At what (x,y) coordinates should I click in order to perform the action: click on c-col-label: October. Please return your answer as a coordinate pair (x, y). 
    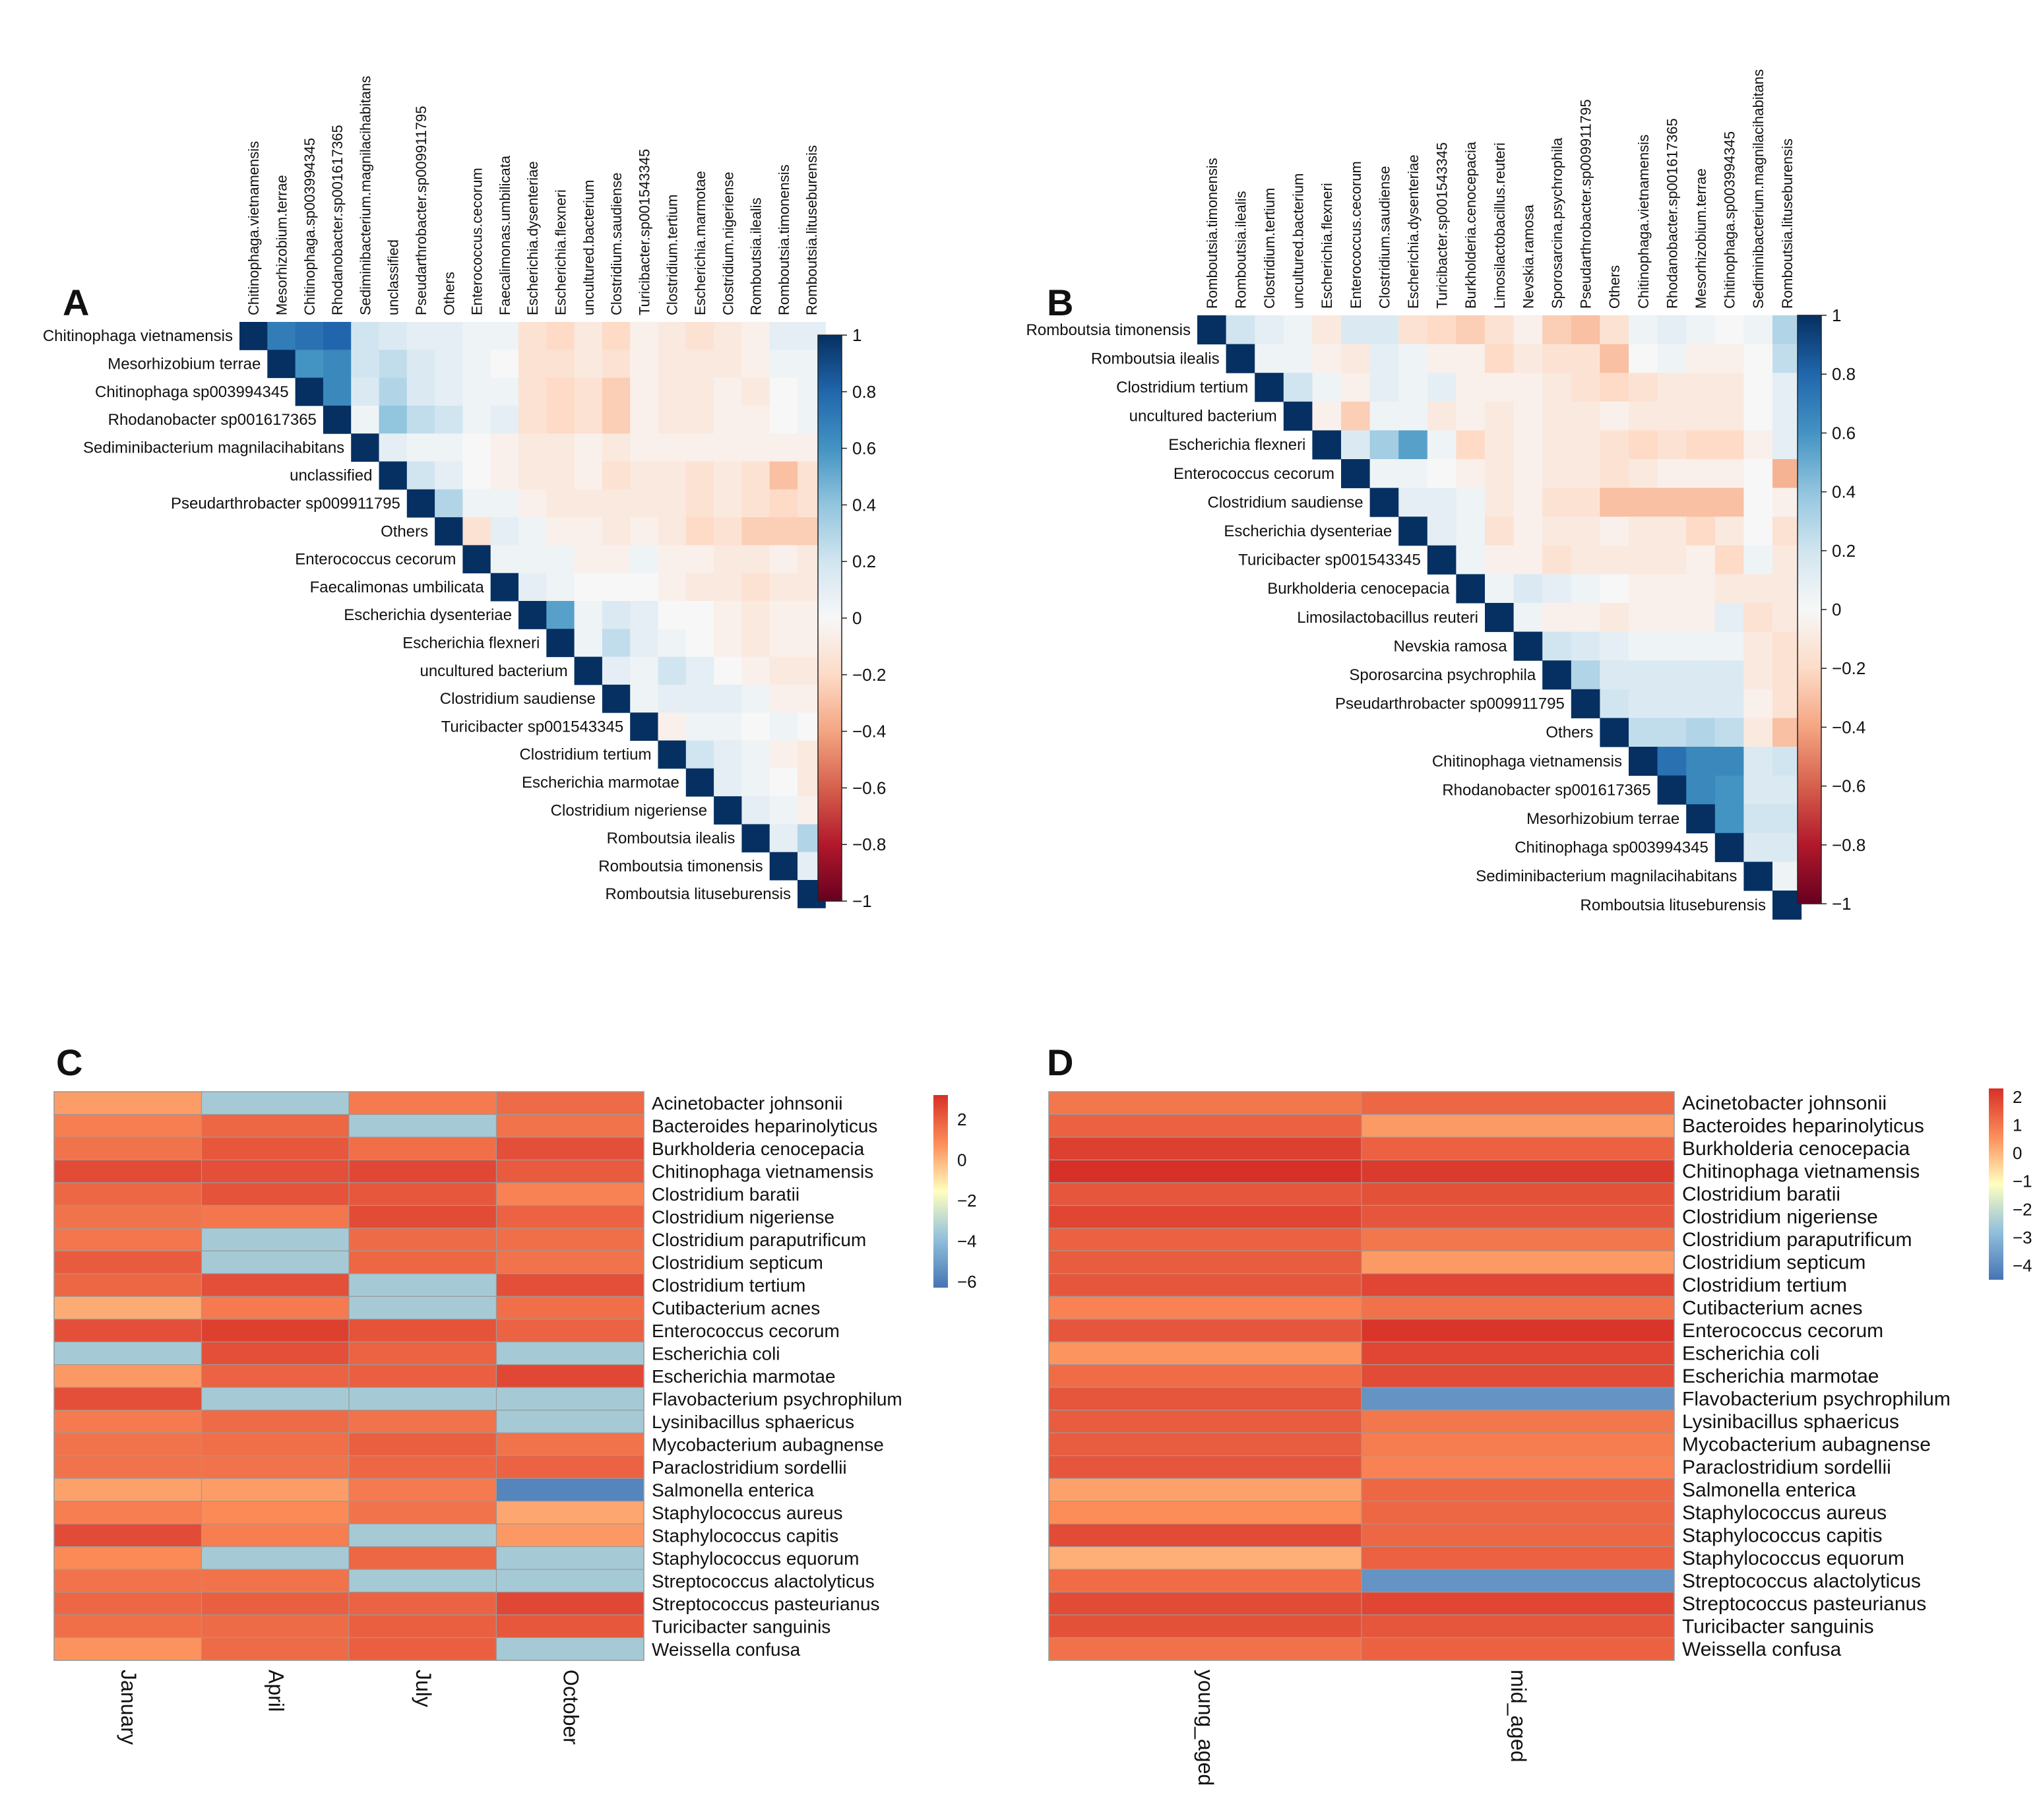
    Looking at the image, I should click on (570, 1707).